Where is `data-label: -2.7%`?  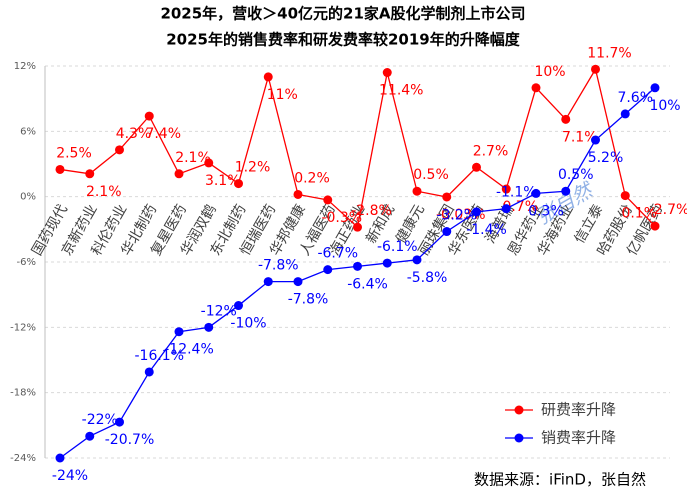 data-label: -2.7% is located at coordinates (668, 210).